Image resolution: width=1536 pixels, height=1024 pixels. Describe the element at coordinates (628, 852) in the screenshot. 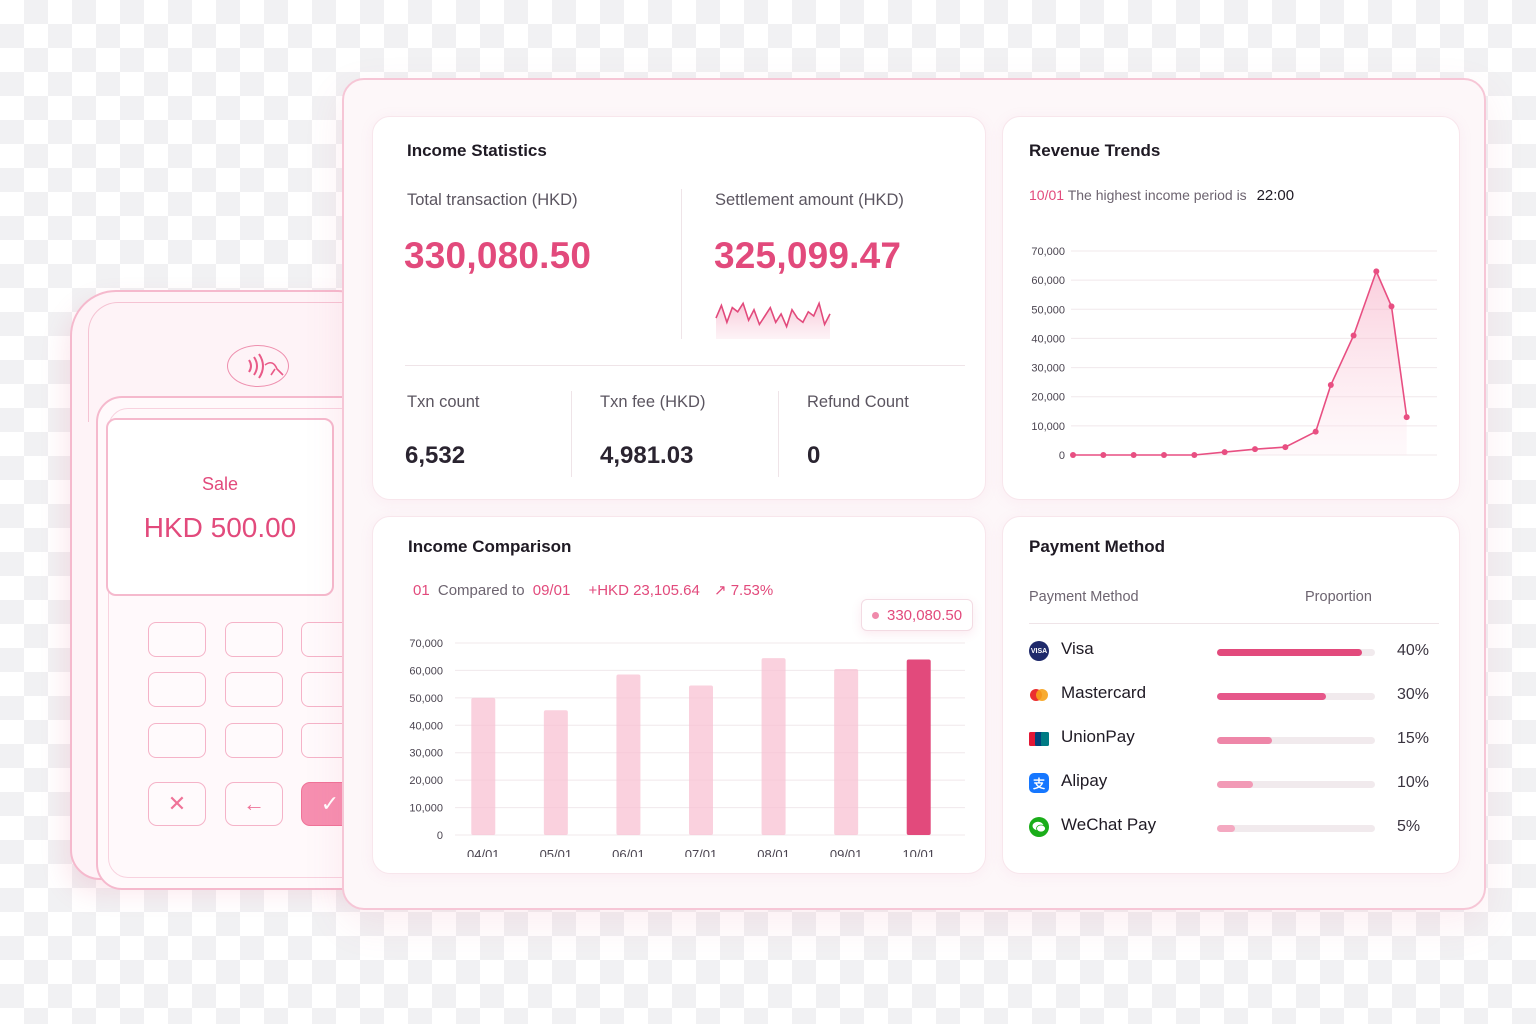

I see `x-tick-label: 06/01` at that location.